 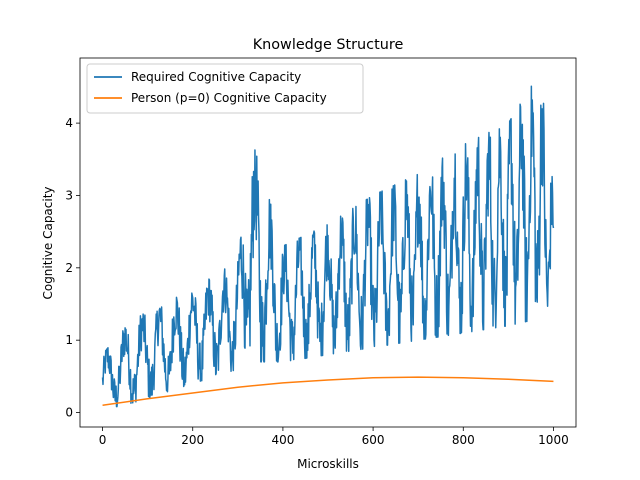 I want to click on y-axis-ticks: 0 1 2 3 4, so click(x=72, y=268).